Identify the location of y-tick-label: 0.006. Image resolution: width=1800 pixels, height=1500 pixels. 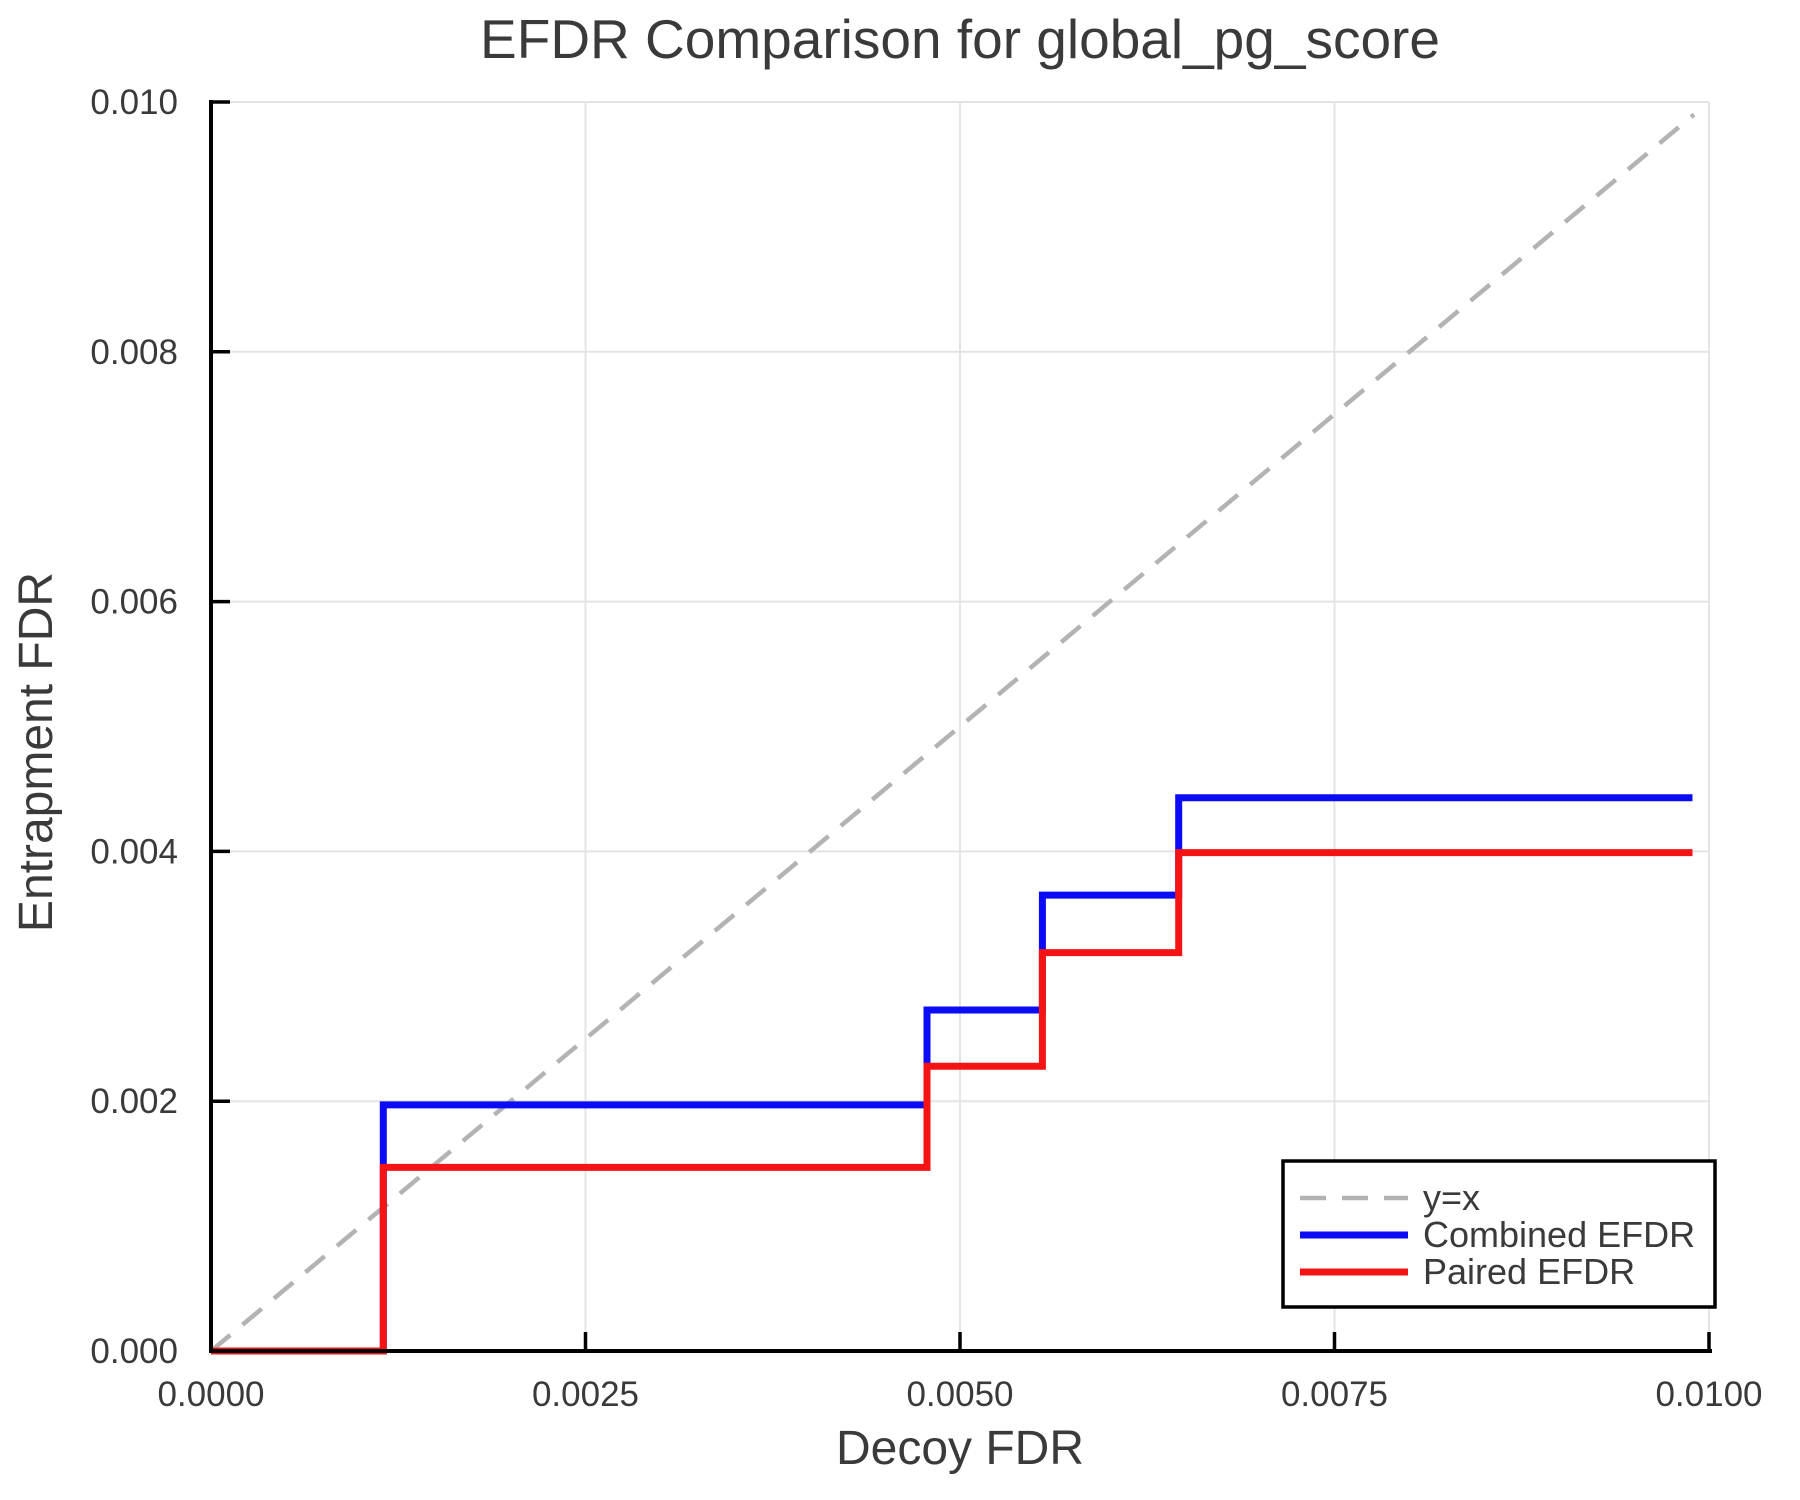
(134, 602).